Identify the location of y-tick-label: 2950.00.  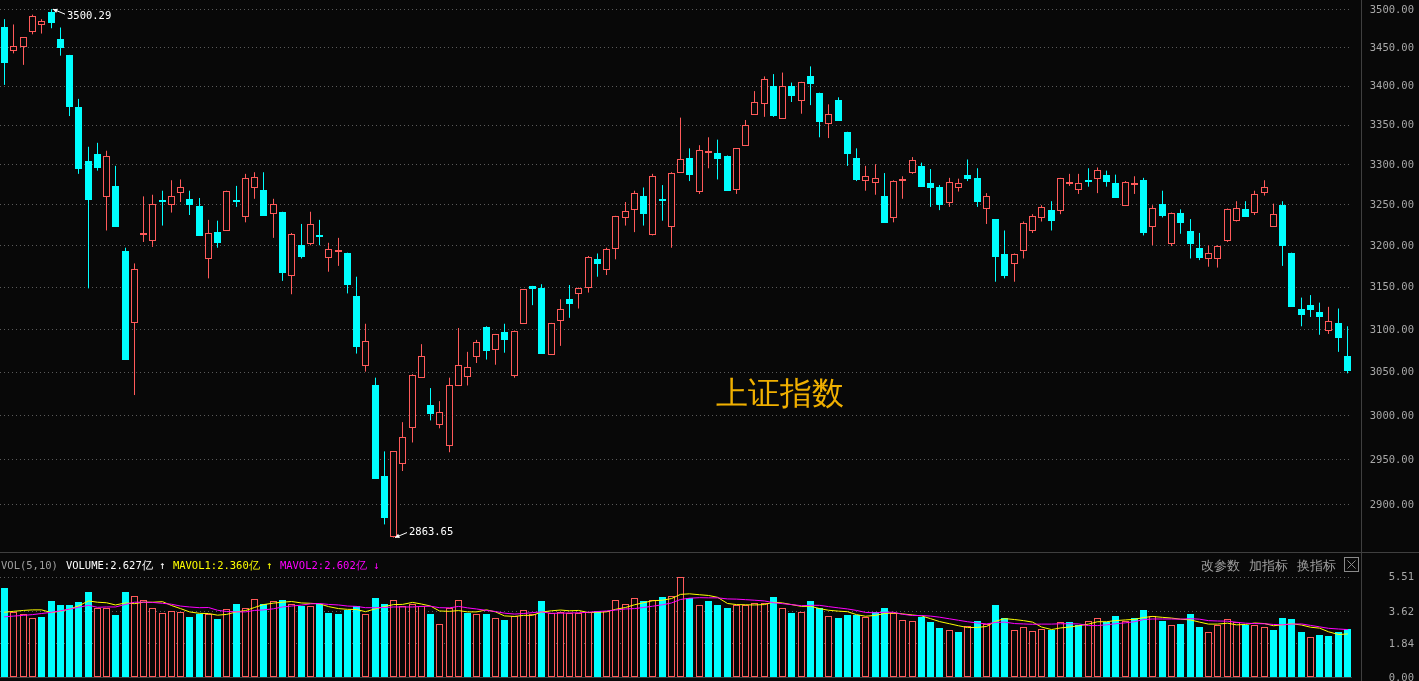
(1391, 459).